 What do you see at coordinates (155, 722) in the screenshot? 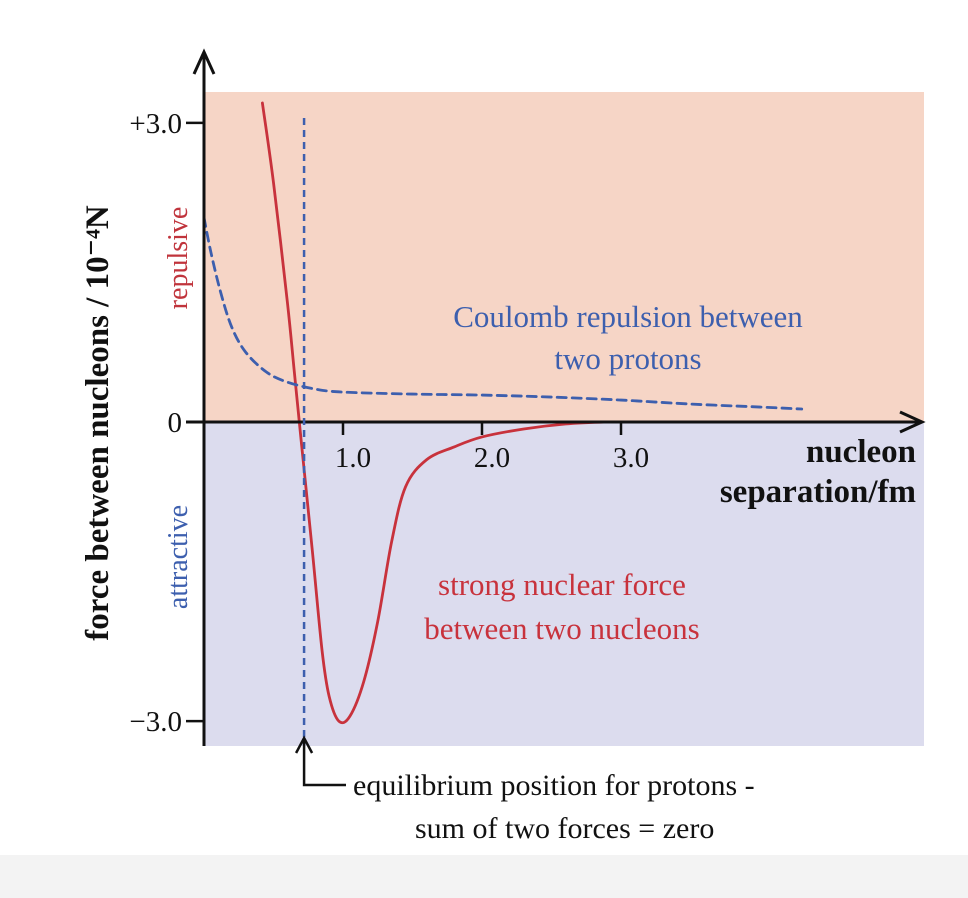
I see `y-tick-label: −3.0` at bounding box center [155, 722].